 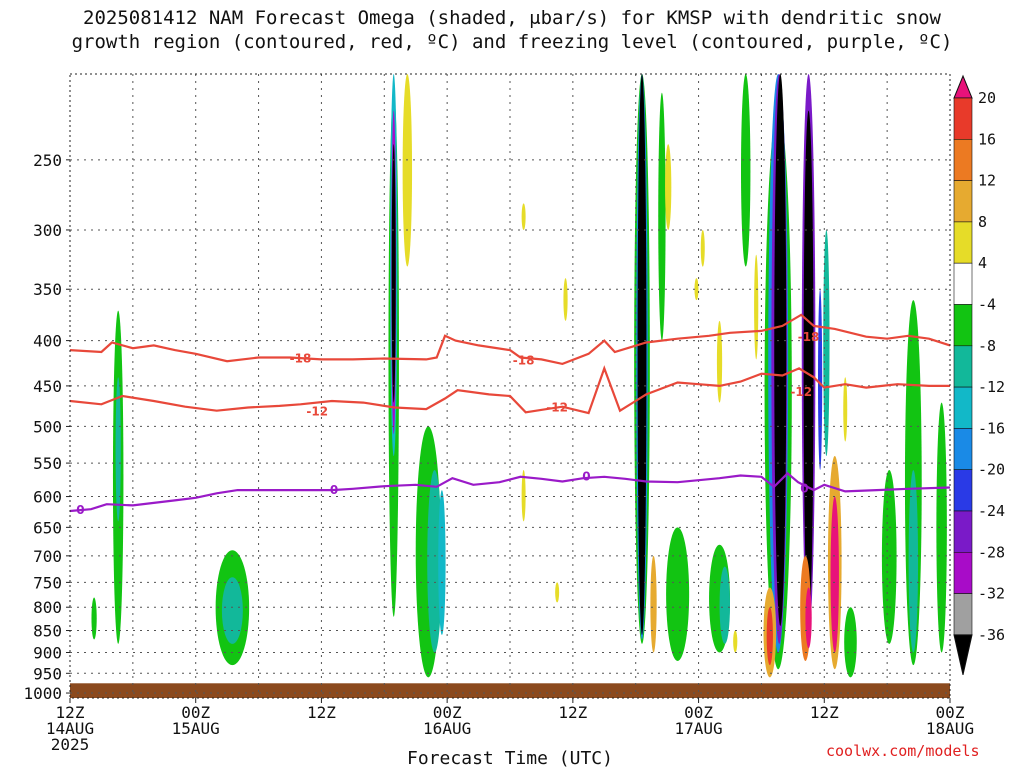 What do you see at coordinates (586, 476) in the screenshot?
I see `contour-label-0-2: 0` at bounding box center [586, 476].